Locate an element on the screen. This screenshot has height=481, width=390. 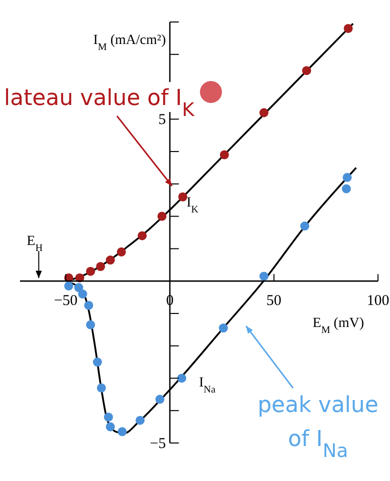
x-tick-label: −50 is located at coordinates (66, 301).